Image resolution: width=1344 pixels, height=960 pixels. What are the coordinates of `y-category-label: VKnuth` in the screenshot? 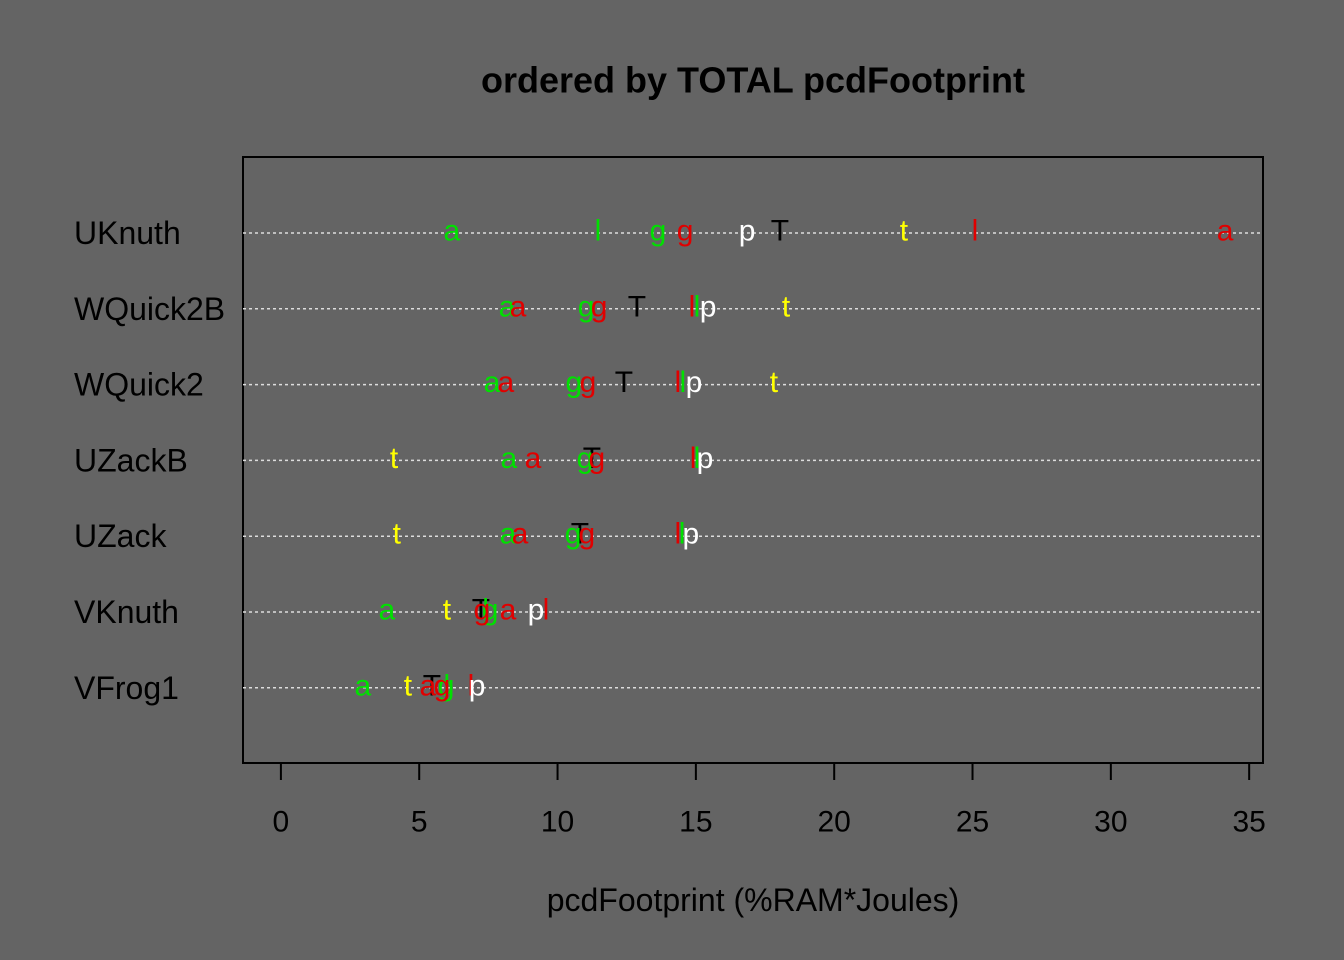 It's located at (126, 612).